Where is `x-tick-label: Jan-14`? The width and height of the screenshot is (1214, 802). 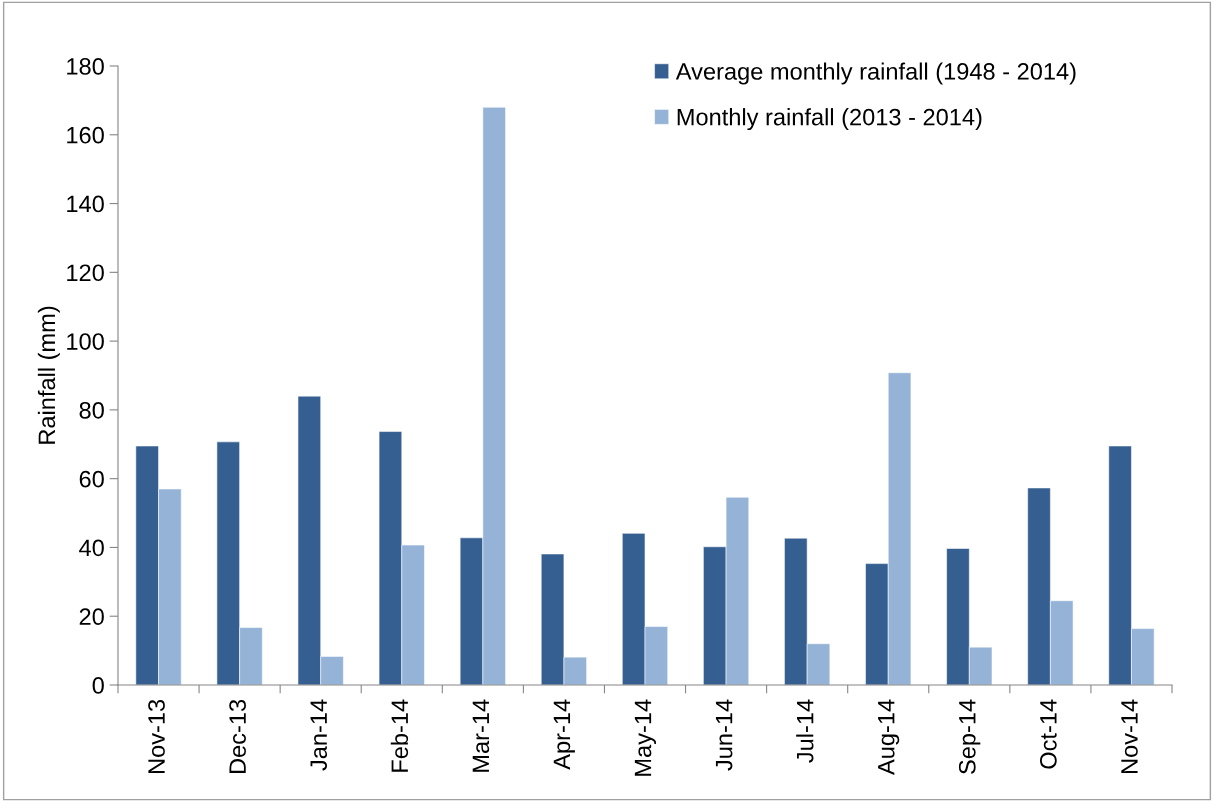
x-tick-label: Jan-14 is located at coordinates (319, 735).